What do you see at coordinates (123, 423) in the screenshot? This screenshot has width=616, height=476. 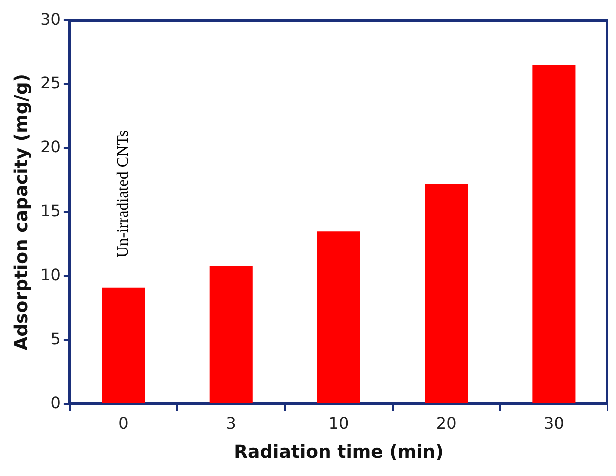 I see `x-tick-label: 0` at bounding box center [123, 423].